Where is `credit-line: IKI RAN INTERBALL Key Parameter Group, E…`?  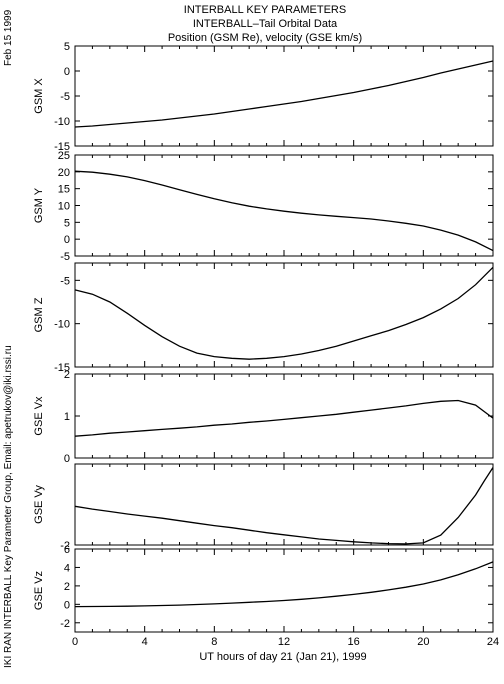 credit-line: IKI RAN INTERBALL Key Parameter Group, E… is located at coordinates (8, 506).